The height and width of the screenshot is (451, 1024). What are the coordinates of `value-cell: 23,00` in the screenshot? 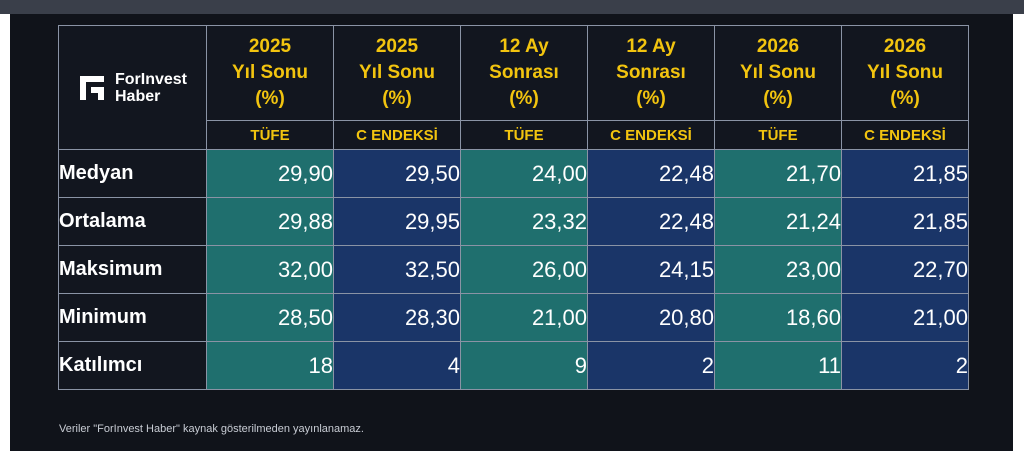 It's located at (778, 269).